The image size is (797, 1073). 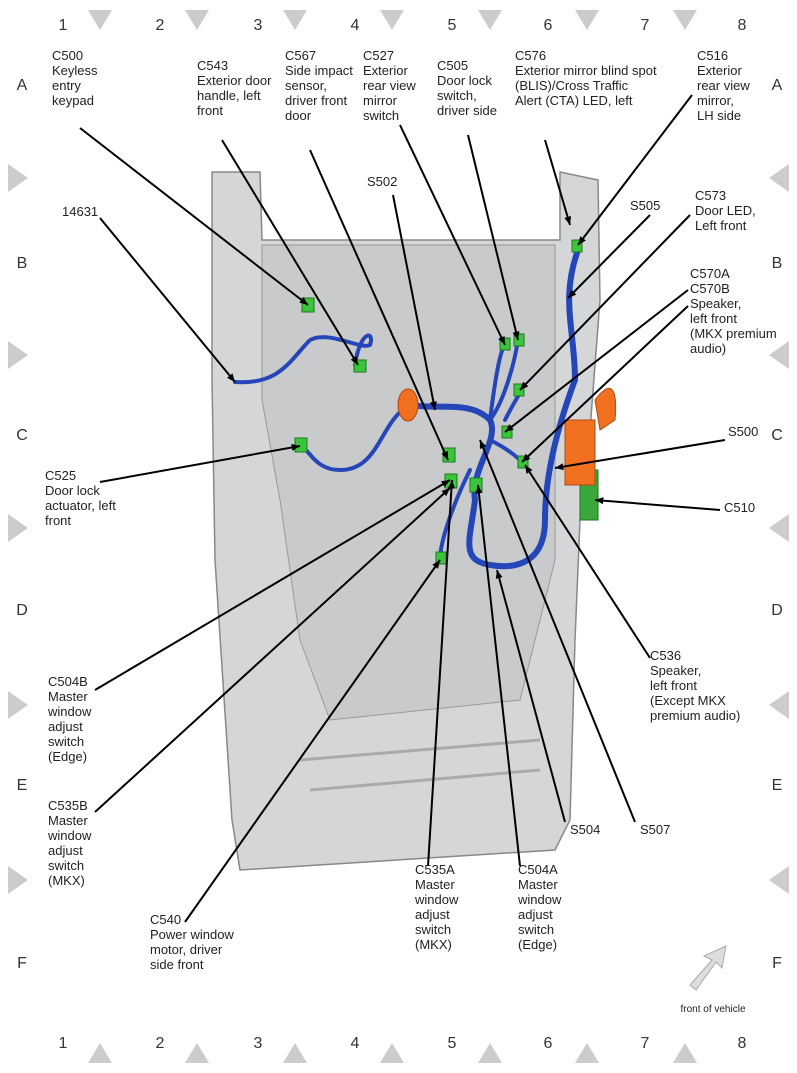 What do you see at coordinates (22, 263) in the screenshot?
I see `row-label: B` at bounding box center [22, 263].